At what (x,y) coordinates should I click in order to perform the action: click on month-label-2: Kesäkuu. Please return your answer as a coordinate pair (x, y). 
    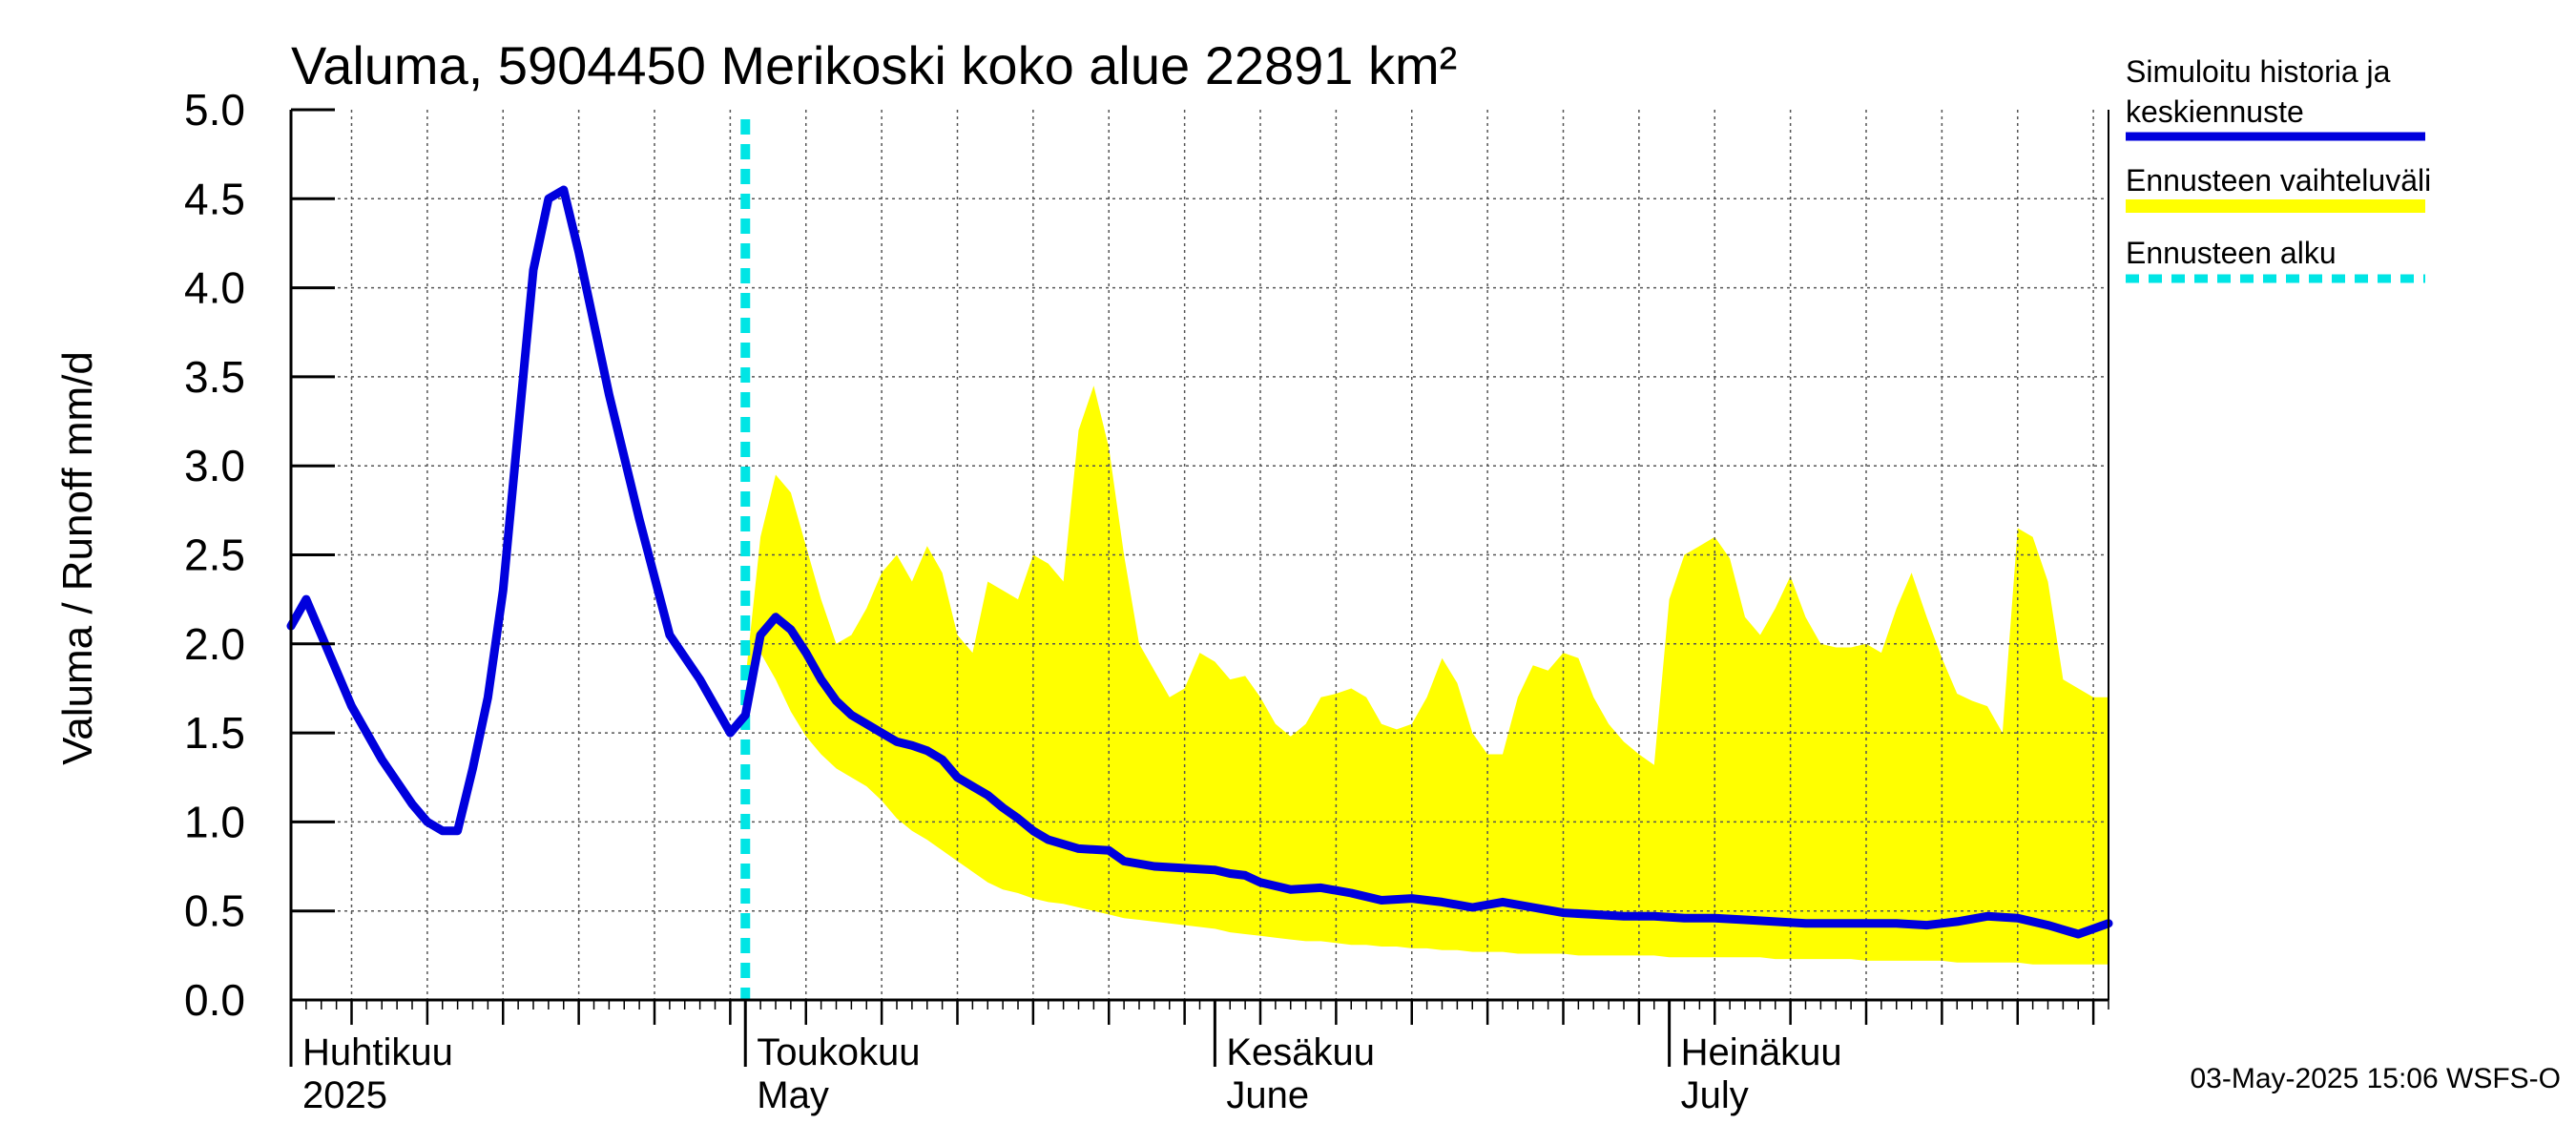
    Looking at the image, I should click on (1300, 1052).